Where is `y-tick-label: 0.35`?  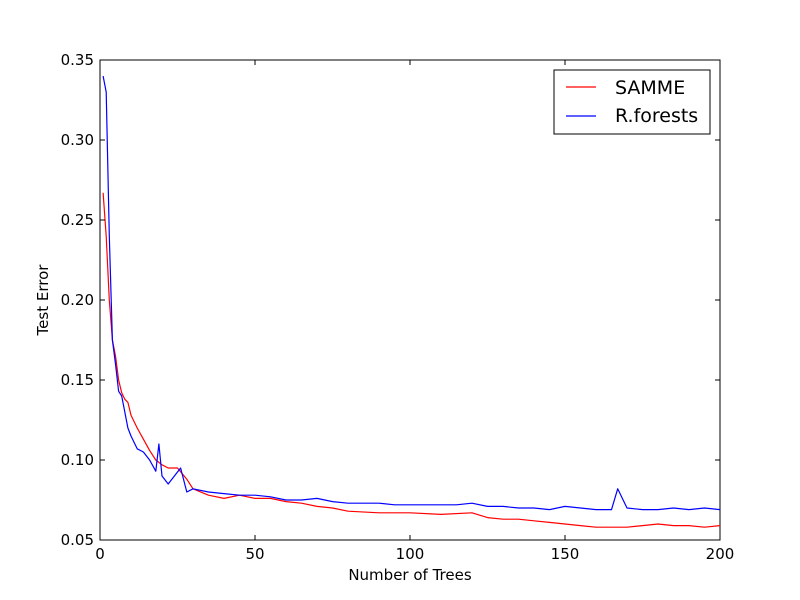 y-tick-label: 0.35 is located at coordinates (77, 60).